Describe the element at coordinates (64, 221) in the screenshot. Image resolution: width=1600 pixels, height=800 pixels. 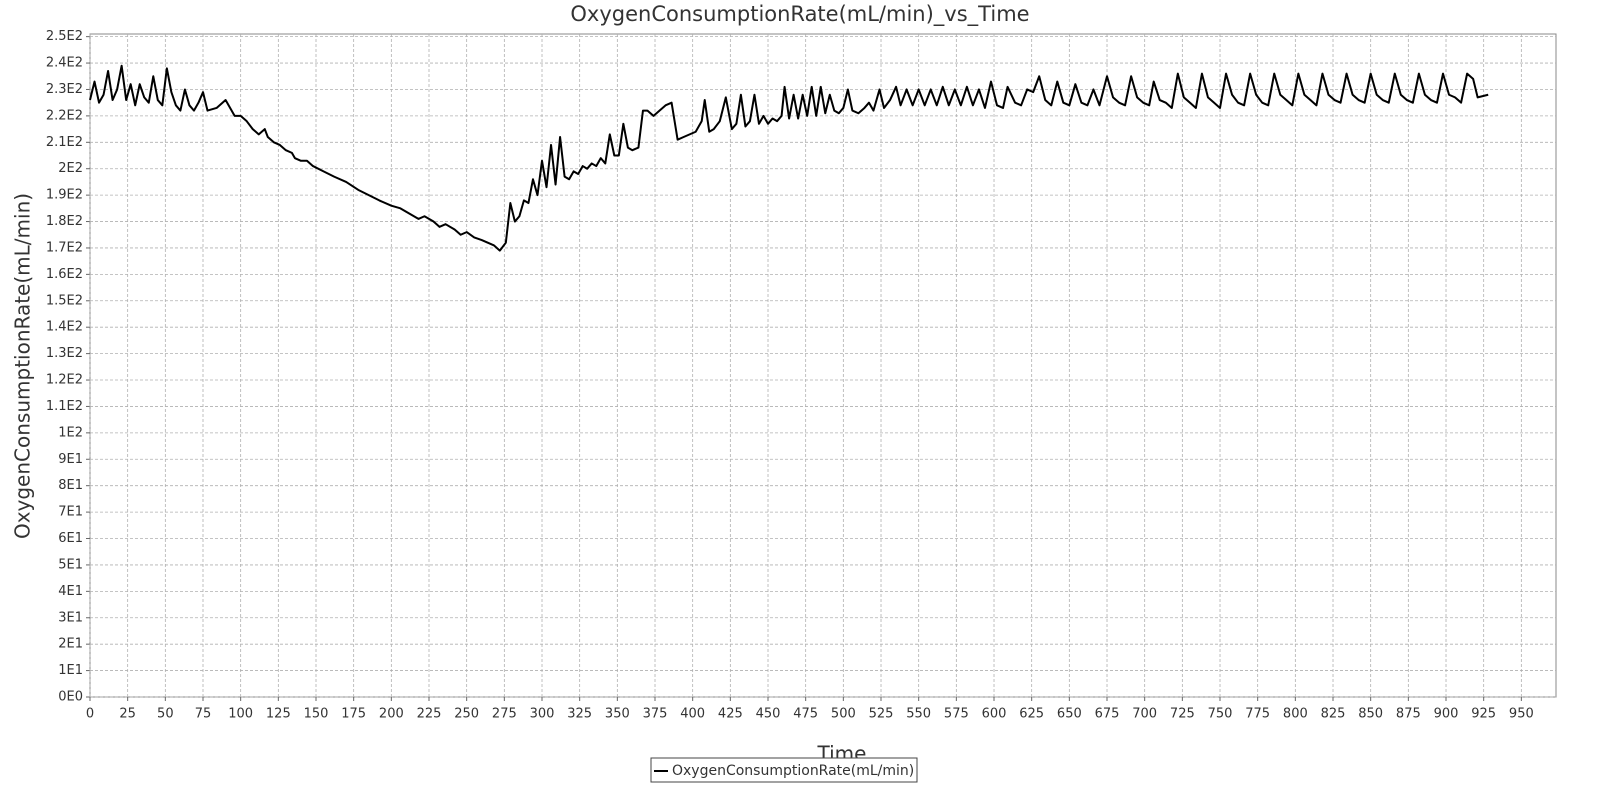
I see `y-tick-label: 1.8E2` at that location.